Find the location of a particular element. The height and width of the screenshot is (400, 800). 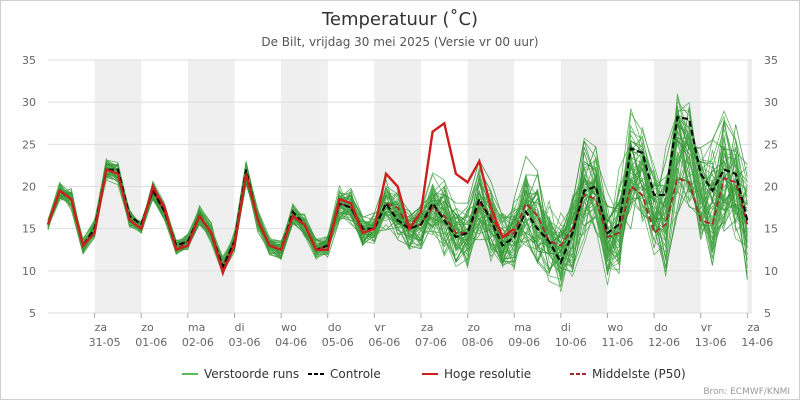

x-tick-date: 31-05 is located at coordinates (105, 342).